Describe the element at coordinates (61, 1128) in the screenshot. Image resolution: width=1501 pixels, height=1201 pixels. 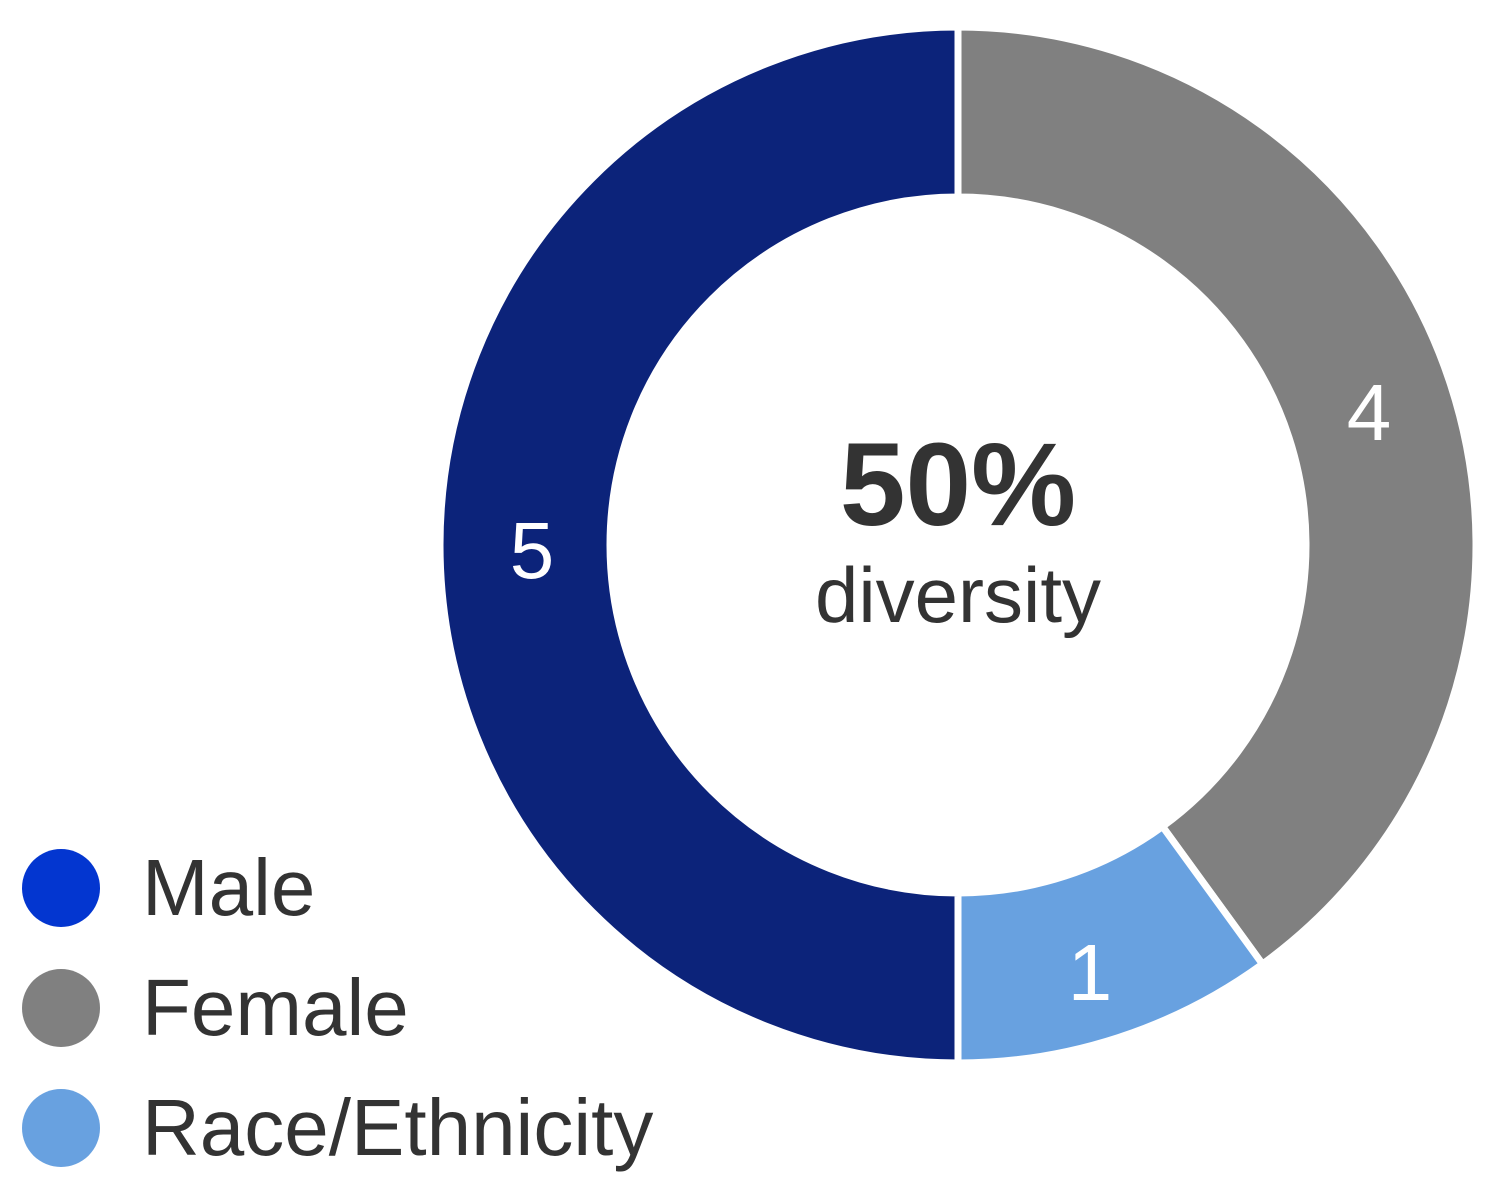
I see `race-ethnicity-swatch-icon` at that location.